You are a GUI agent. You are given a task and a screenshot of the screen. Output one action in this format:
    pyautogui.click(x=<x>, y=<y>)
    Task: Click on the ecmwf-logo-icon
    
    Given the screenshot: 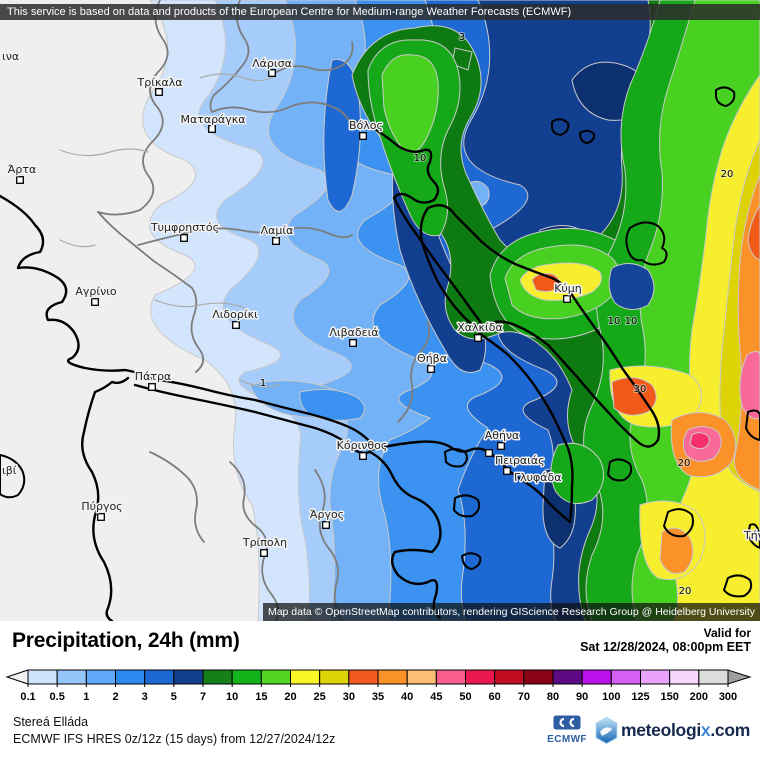 What is the action you would take?
    pyautogui.click(x=567, y=722)
    